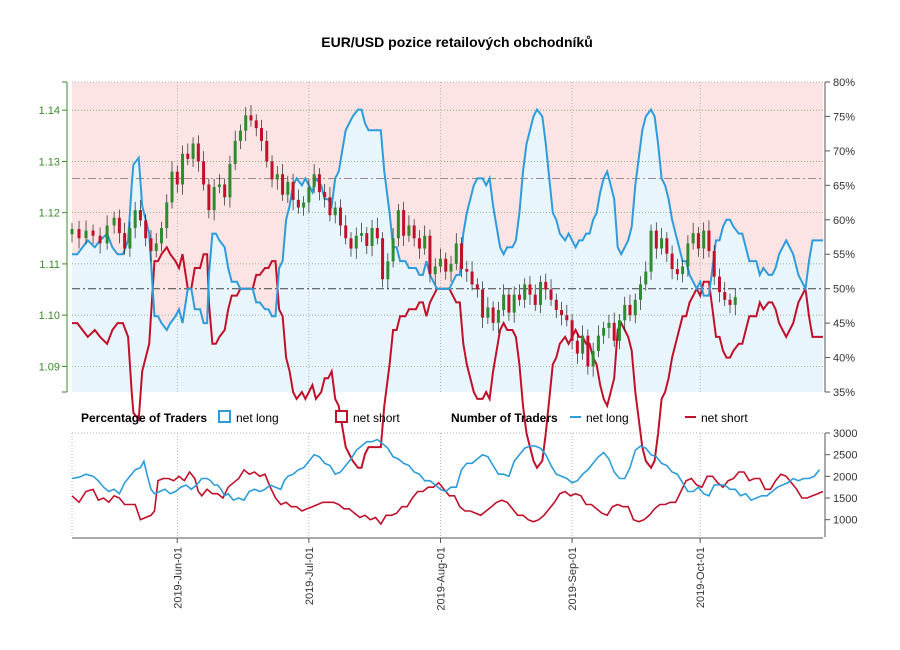 This screenshot has width=900, height=650. I want to click on legend-pct-title: Percentage of Traders, so click(144, 418).